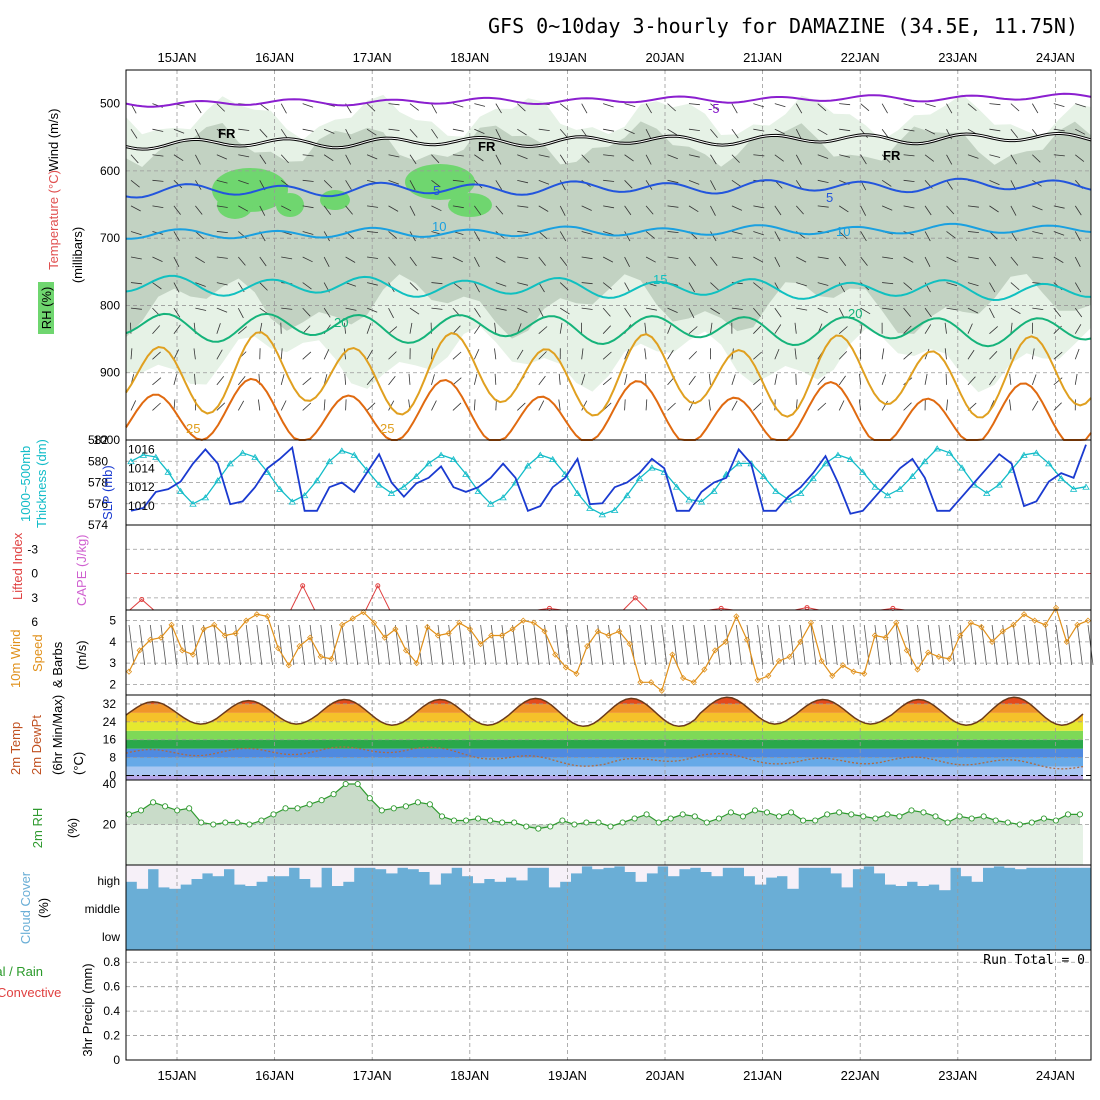  I want to click on isotherm-line, so click(608, 100).